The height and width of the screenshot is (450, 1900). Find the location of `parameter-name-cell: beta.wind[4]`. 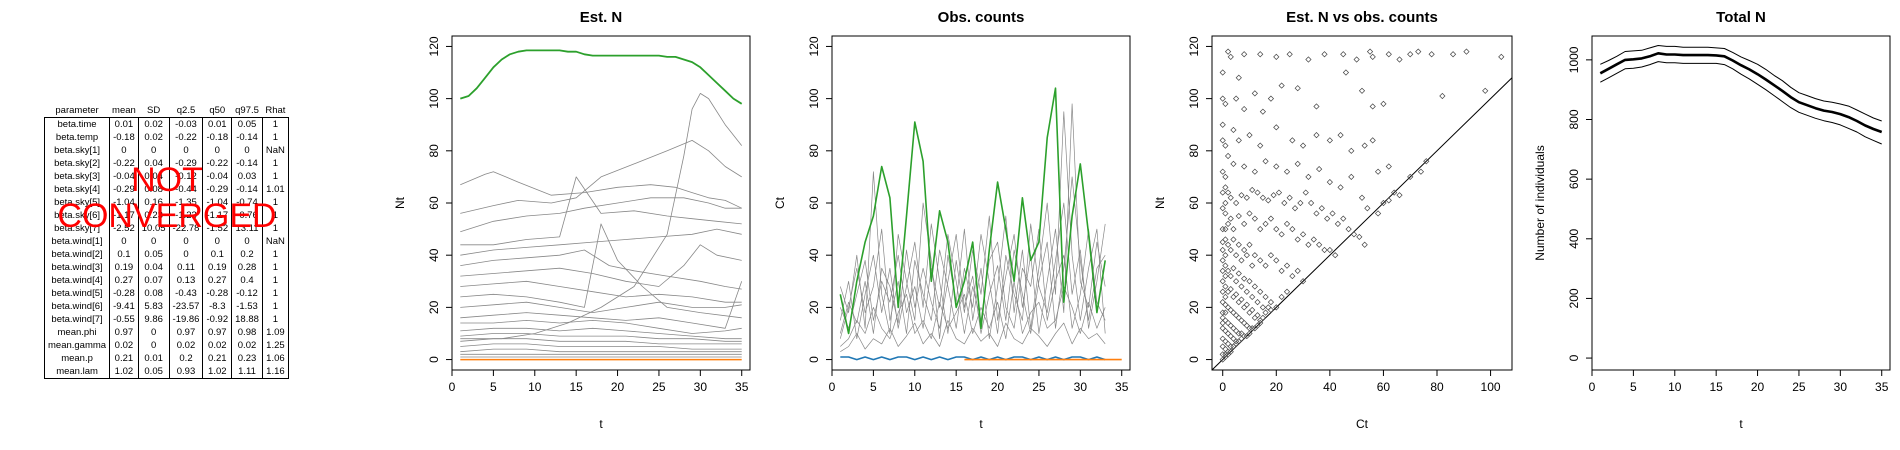

parameter-name-cell: beta.wind[4] is located at coordinates (77, 280).